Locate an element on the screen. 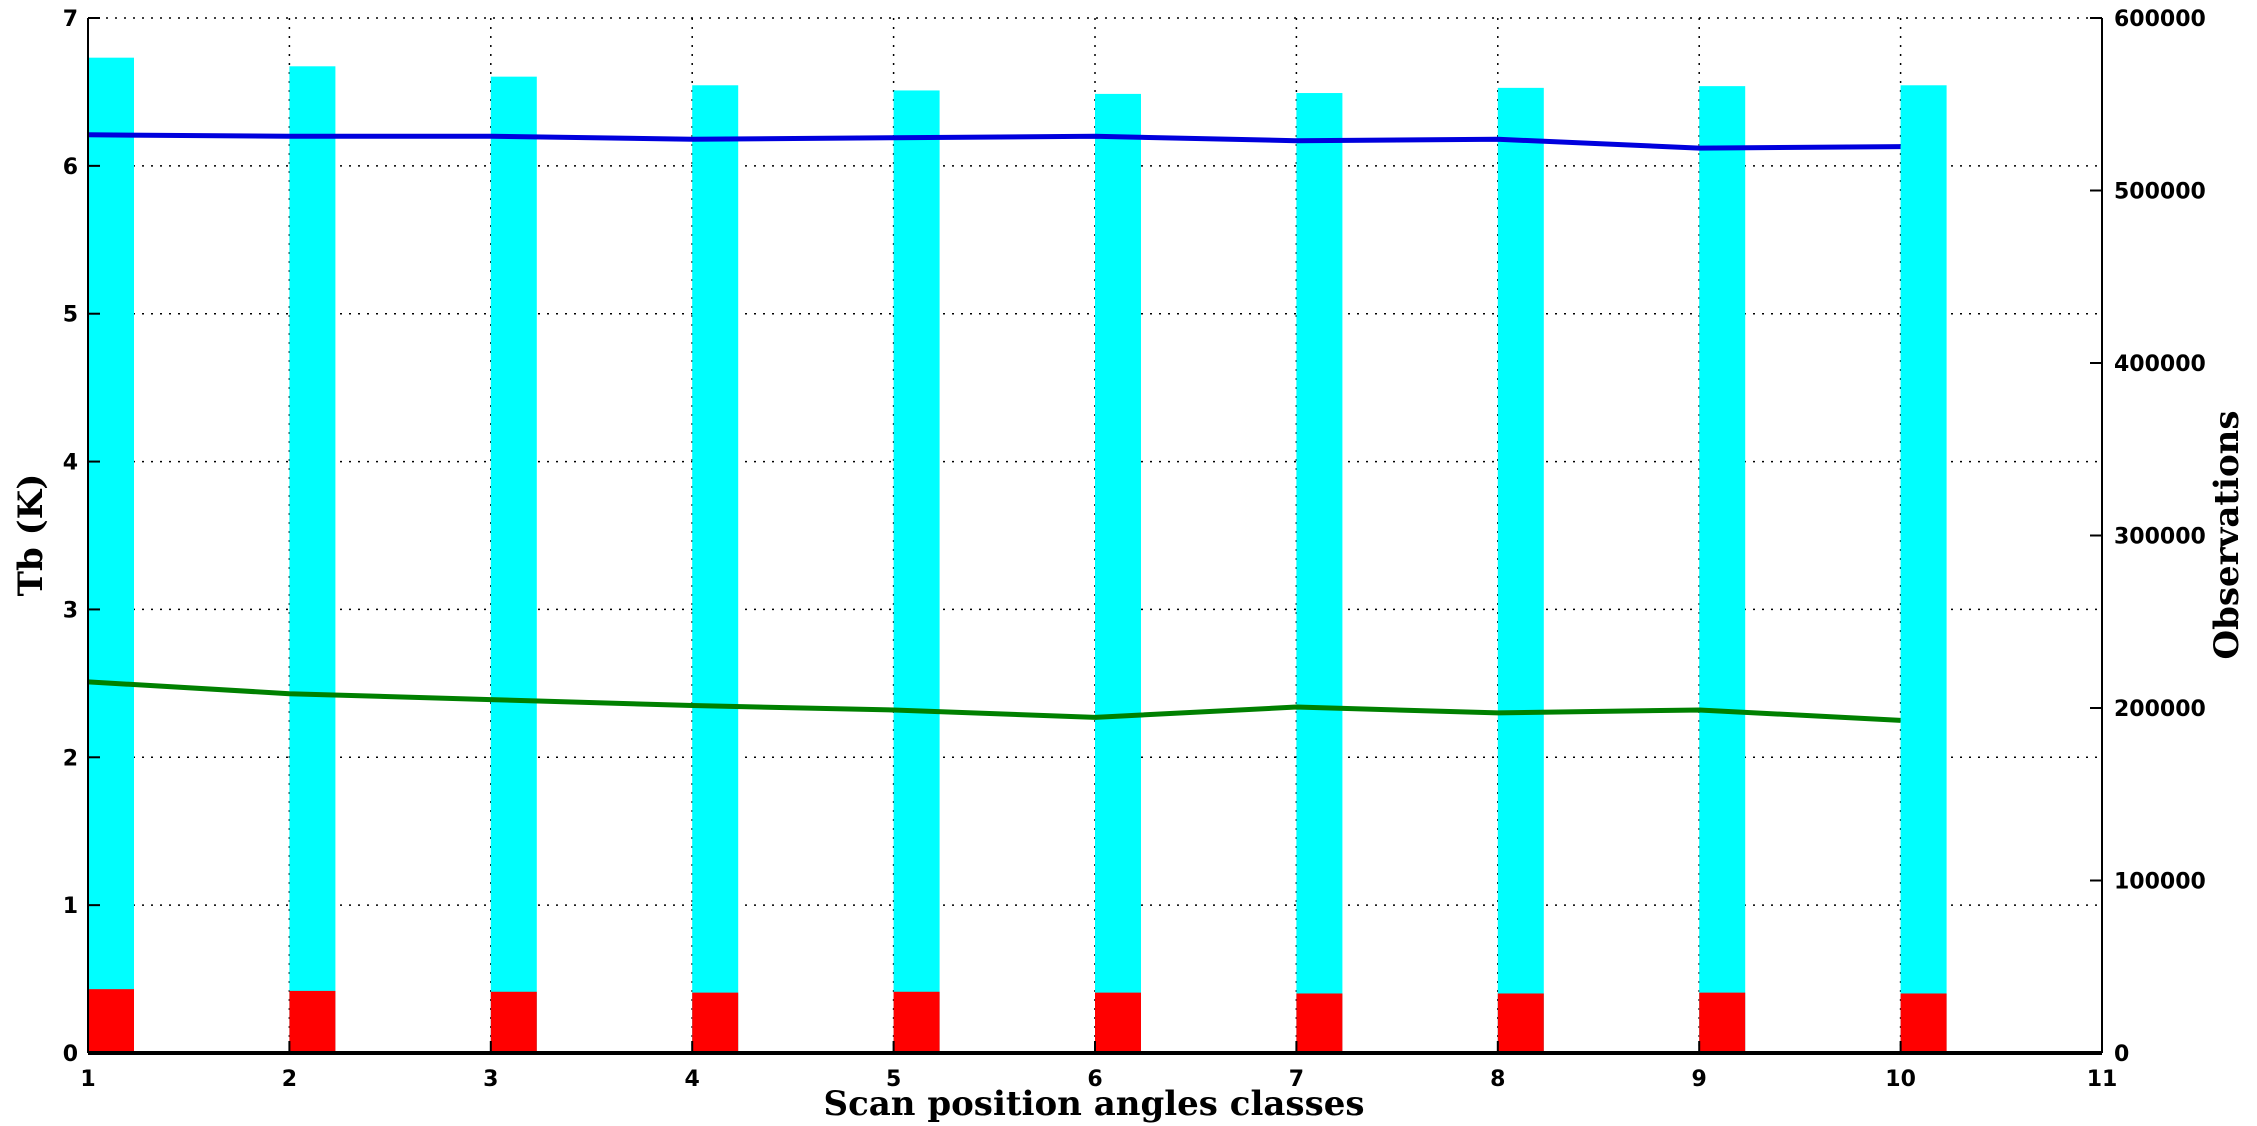  y2-tick-label: 600000 is located at coordinates (2160, 19).